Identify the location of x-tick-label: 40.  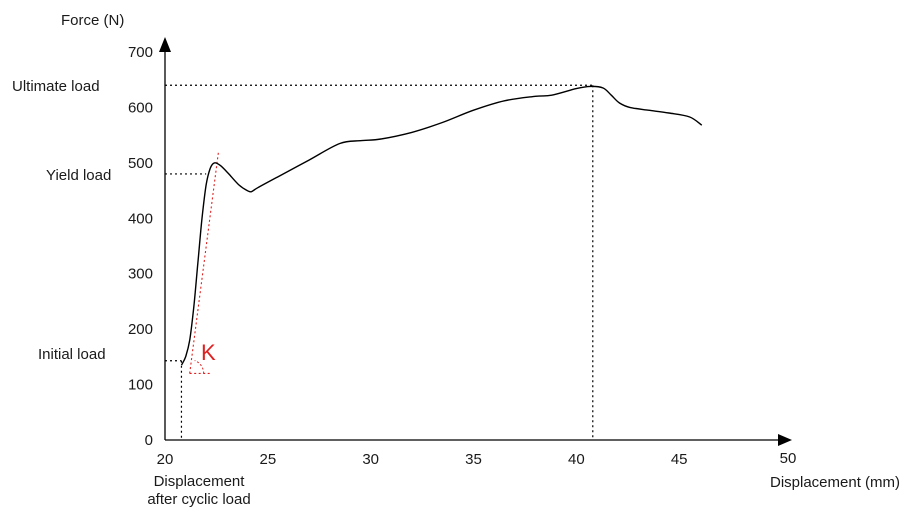
(576, 459).